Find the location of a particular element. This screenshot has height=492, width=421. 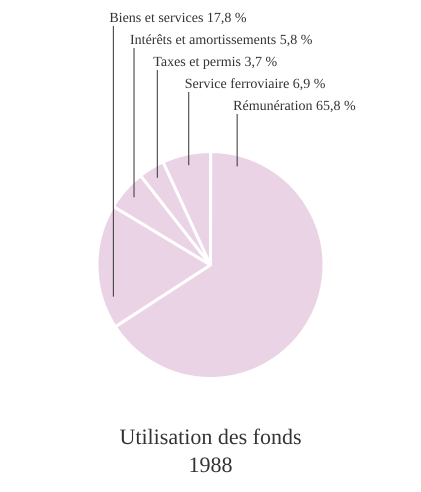

slice-label: Service ferroviaire 6,9 % is located at coordinates (255, 84).